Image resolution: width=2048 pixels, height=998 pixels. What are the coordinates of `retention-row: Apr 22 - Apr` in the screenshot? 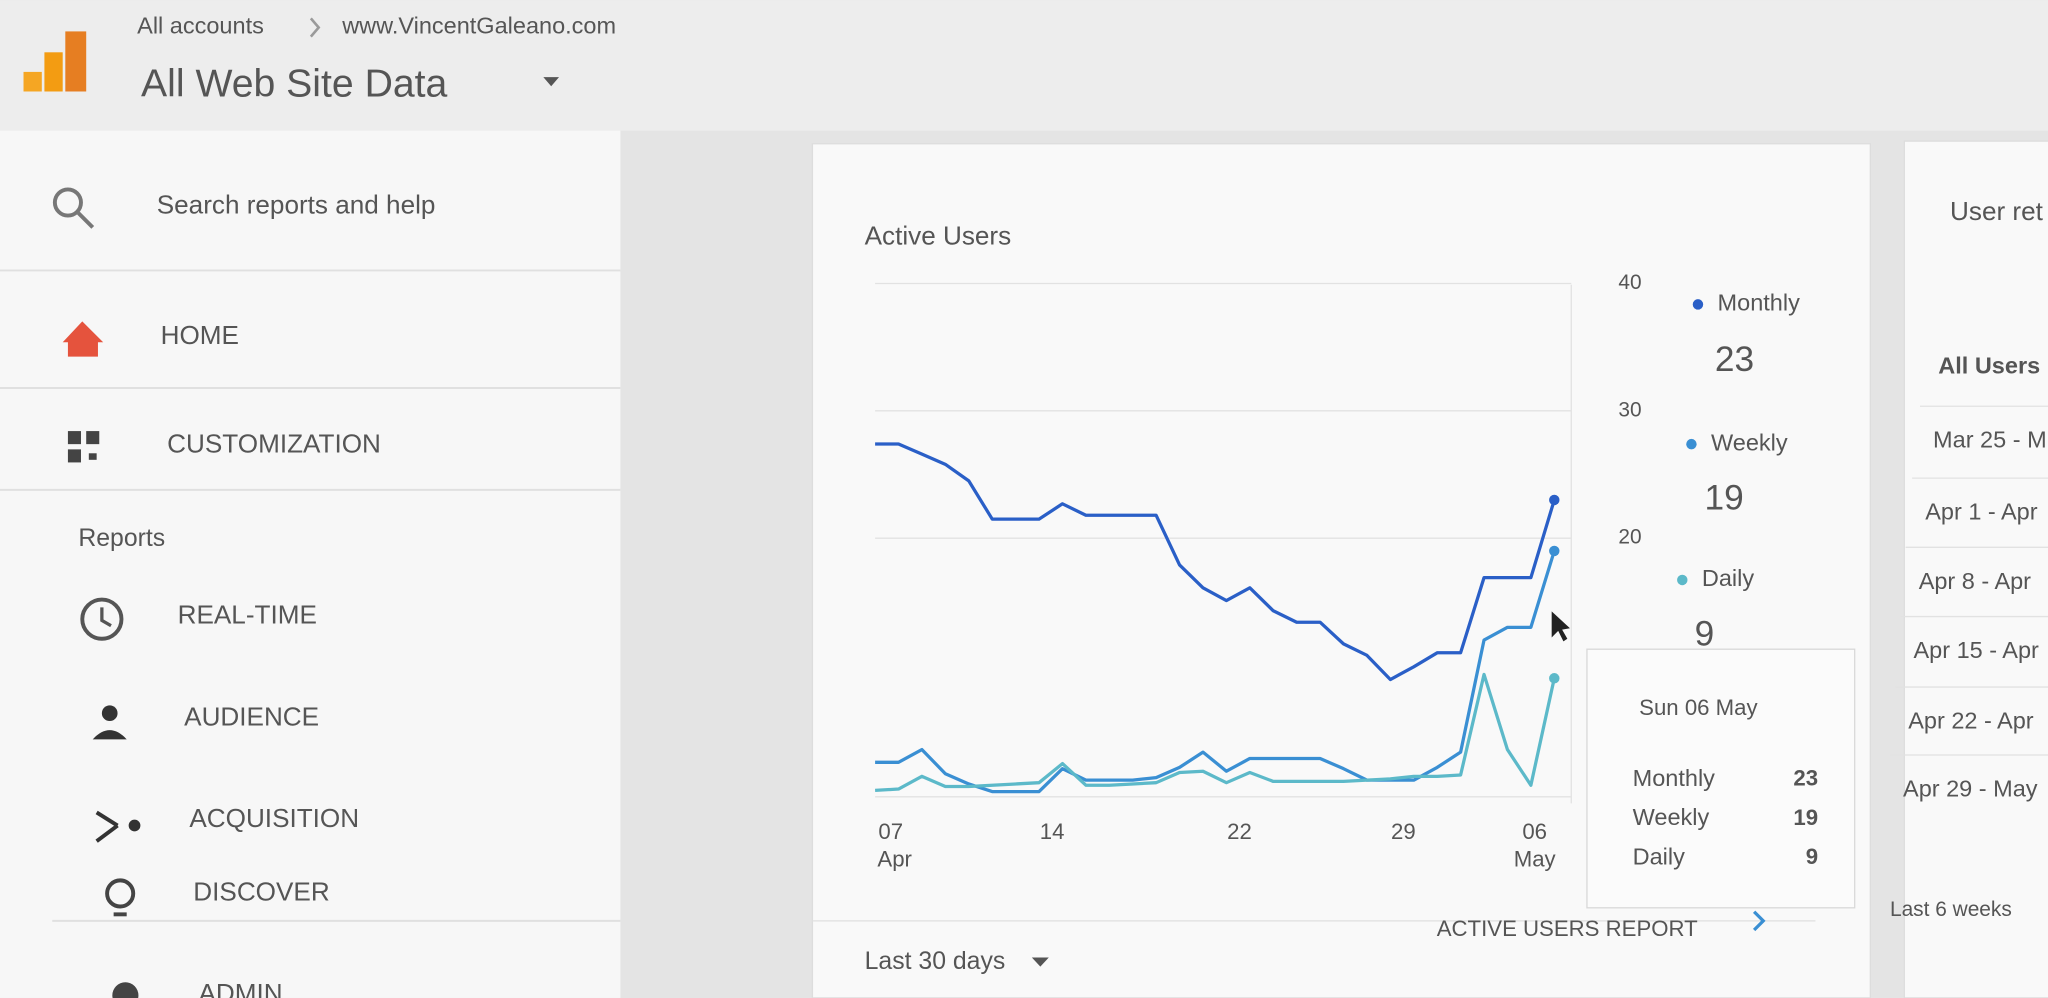 It's located at (1971, 721).